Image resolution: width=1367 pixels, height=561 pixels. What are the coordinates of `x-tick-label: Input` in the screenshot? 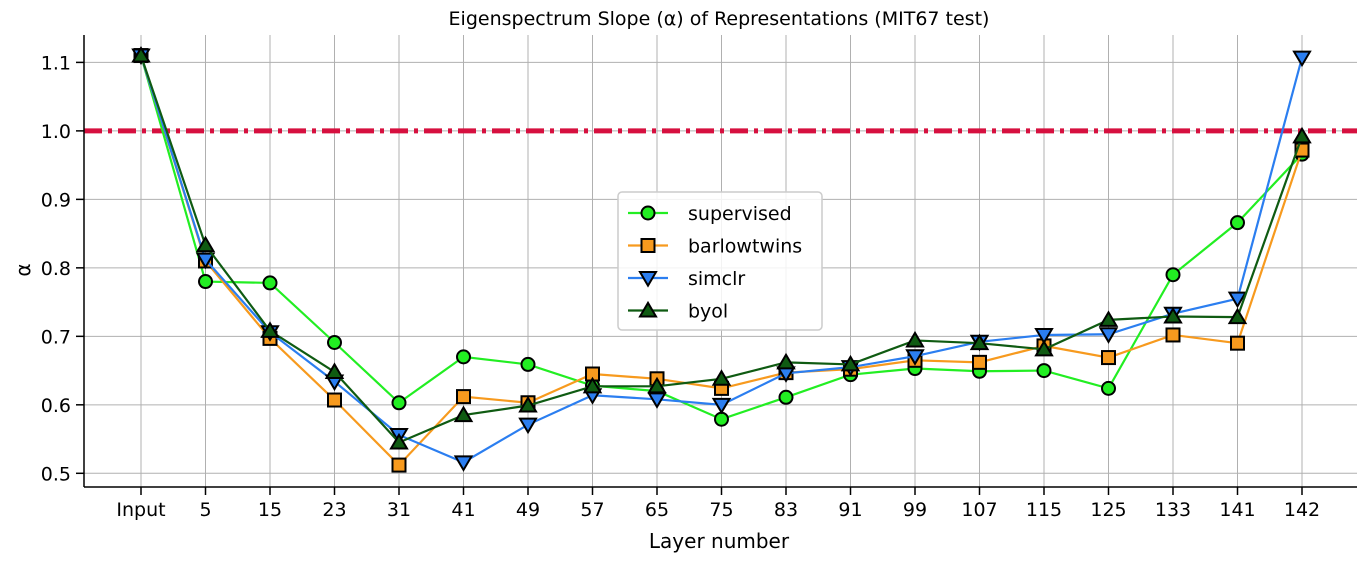 It's located at (140, 510).